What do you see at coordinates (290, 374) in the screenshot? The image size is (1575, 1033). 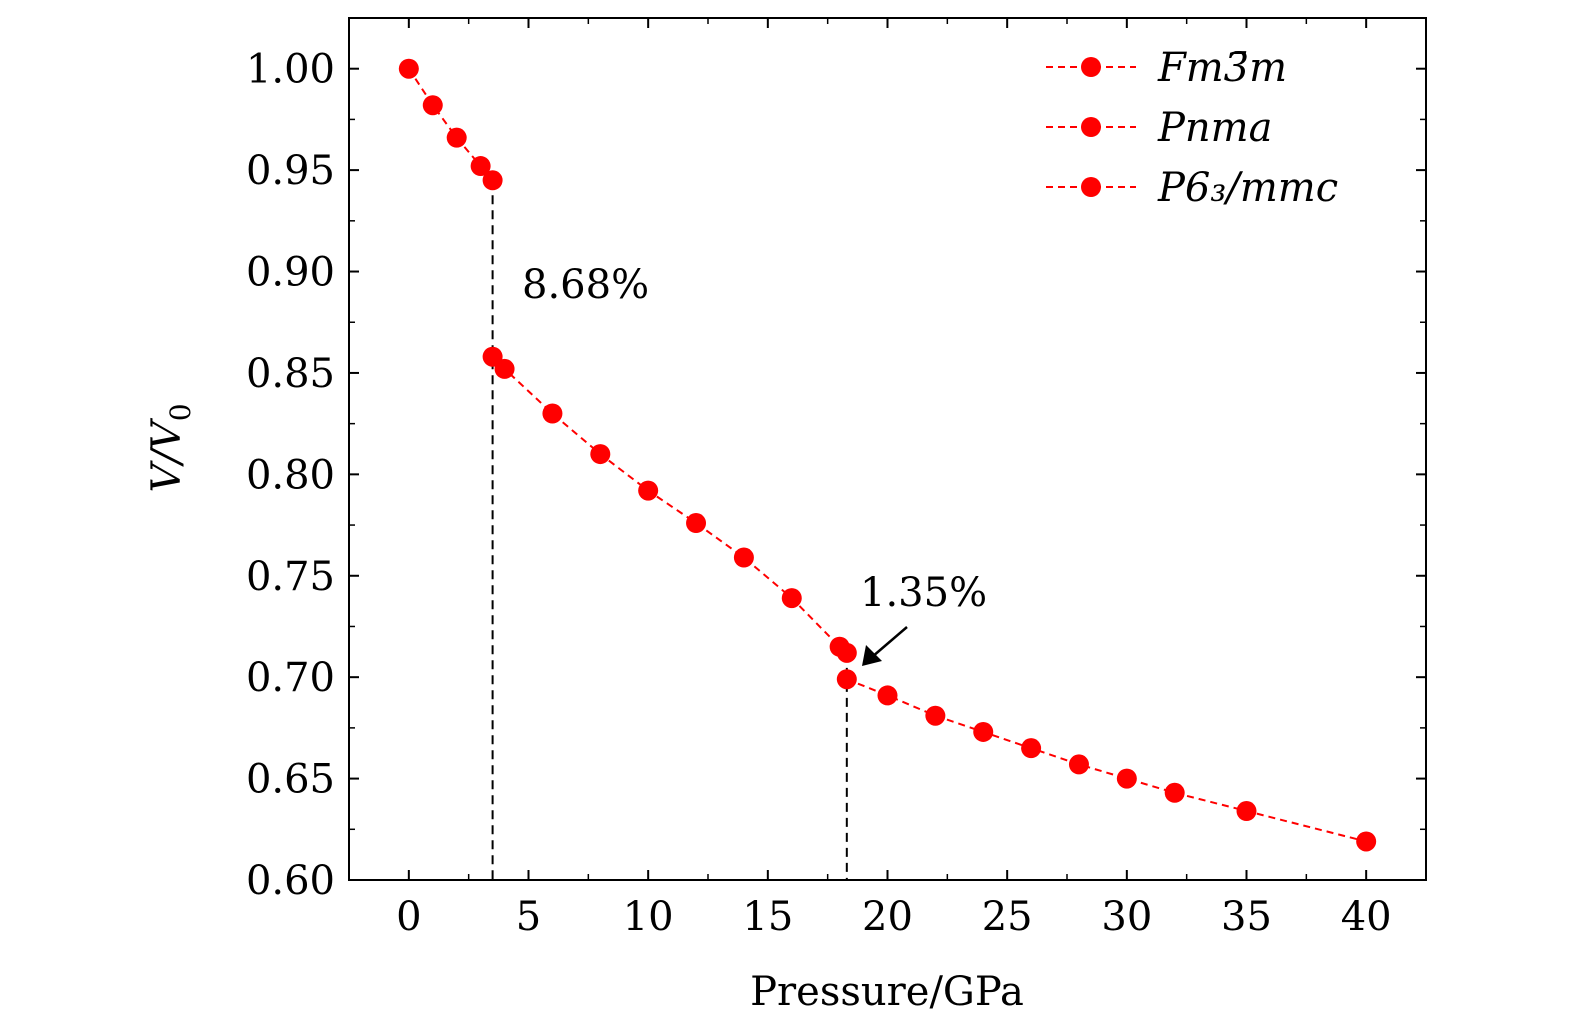 I see `y-tick-label: 0.85` at bounding box center [290, 374].